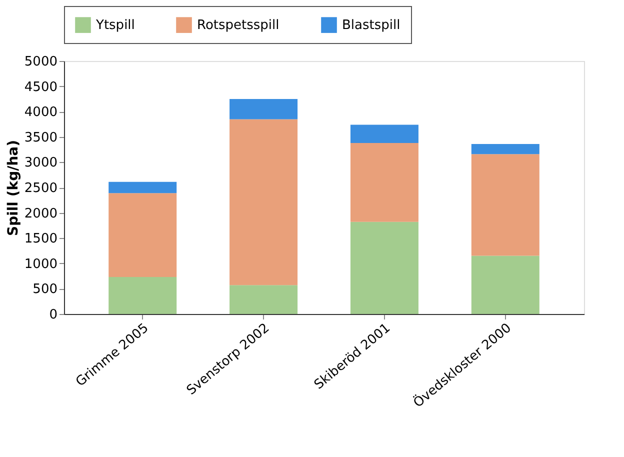  I want to click on legend-label: Ytspill, so click(115, 26).